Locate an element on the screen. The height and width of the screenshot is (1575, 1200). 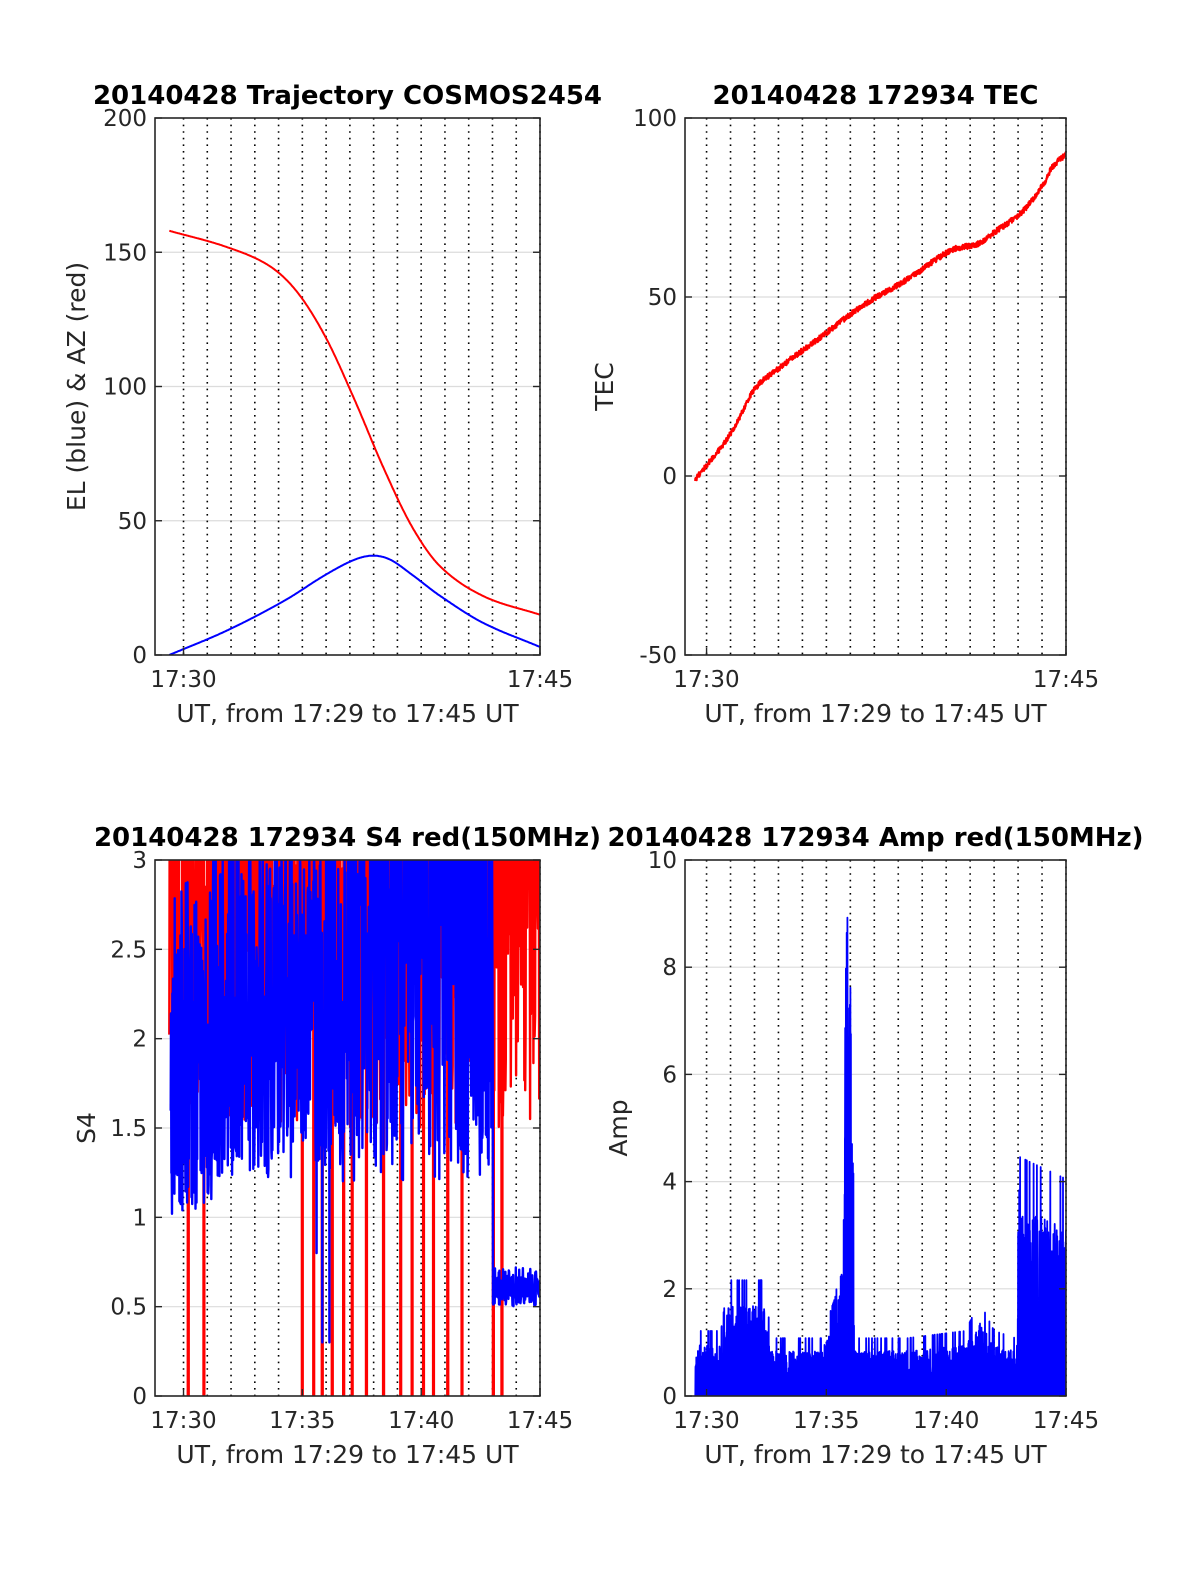
y-tick-label-2: 4 is located at coordinates (669, 1183).